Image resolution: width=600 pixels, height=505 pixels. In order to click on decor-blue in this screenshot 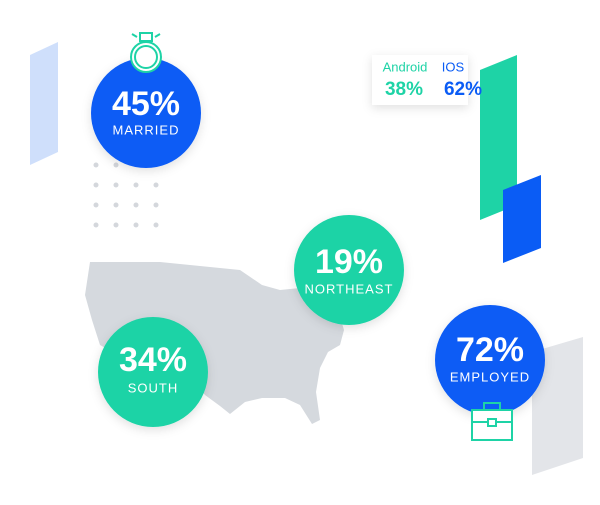, I will do `click(522, 219)`.